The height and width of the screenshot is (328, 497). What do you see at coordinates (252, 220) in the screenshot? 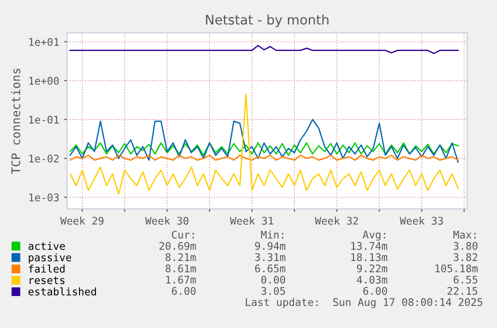
I see `x-tick-label: Week 31` at bounding box center [252, 220].